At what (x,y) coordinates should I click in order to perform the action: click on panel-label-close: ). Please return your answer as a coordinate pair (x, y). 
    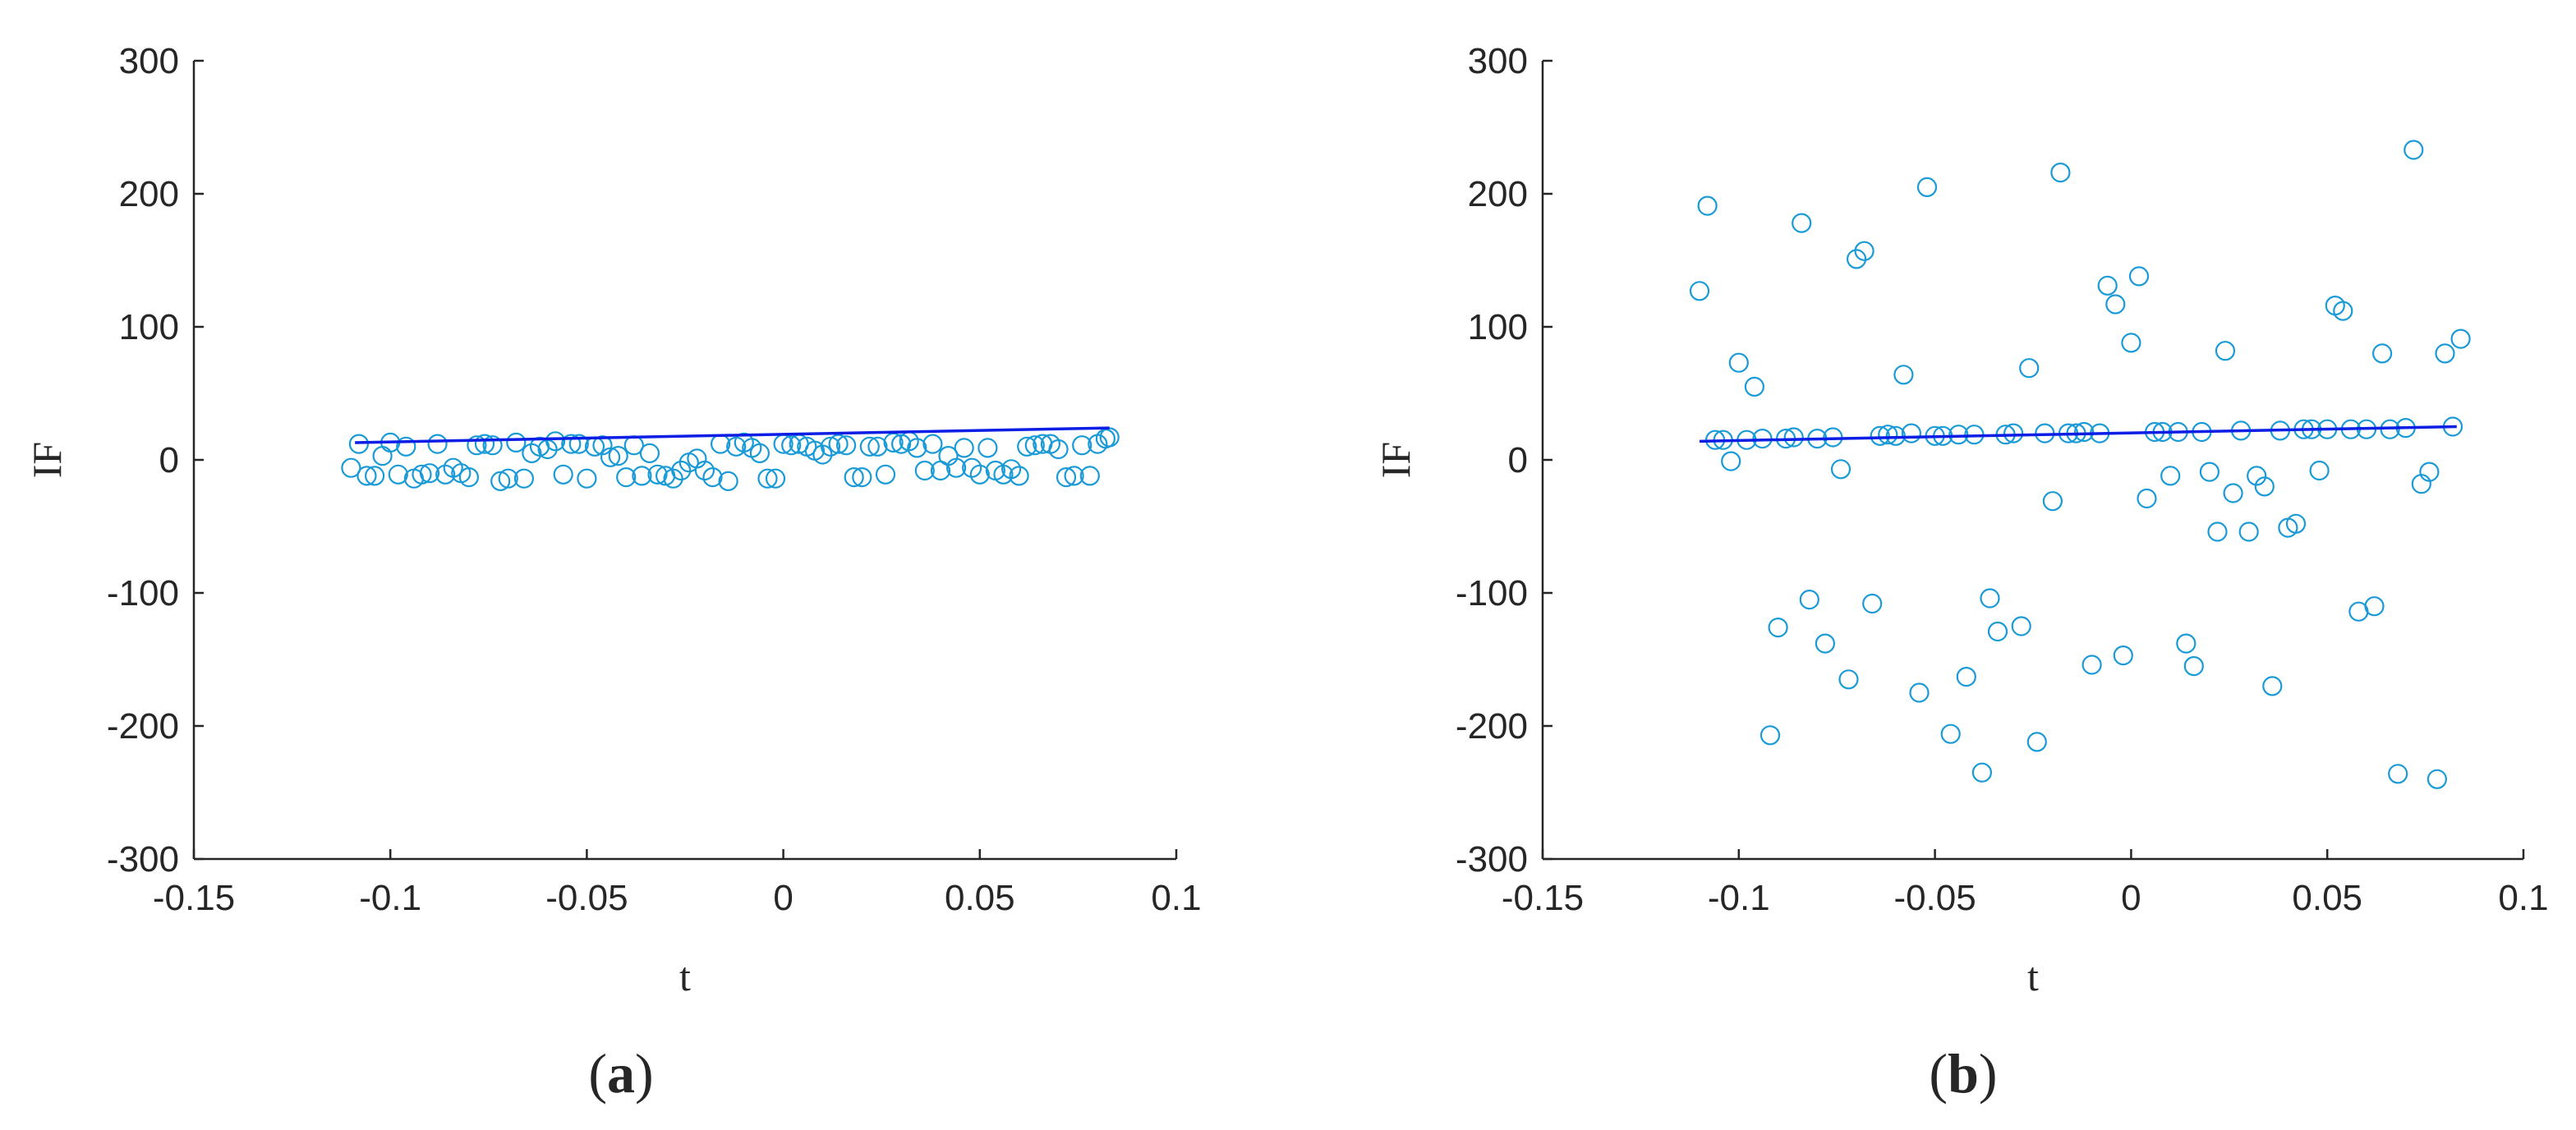
    Looking at the image, I should click on (644, 1073).